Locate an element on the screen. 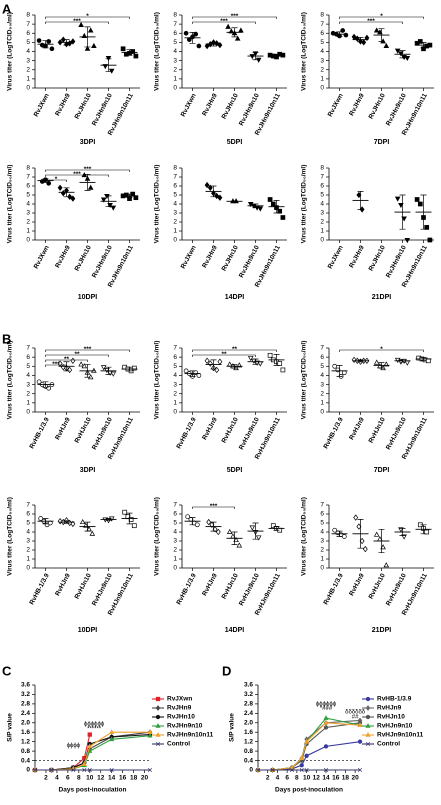 The height and width of the screenshot is (805, 441). significance-label: * is located at coordinates (87, 16).